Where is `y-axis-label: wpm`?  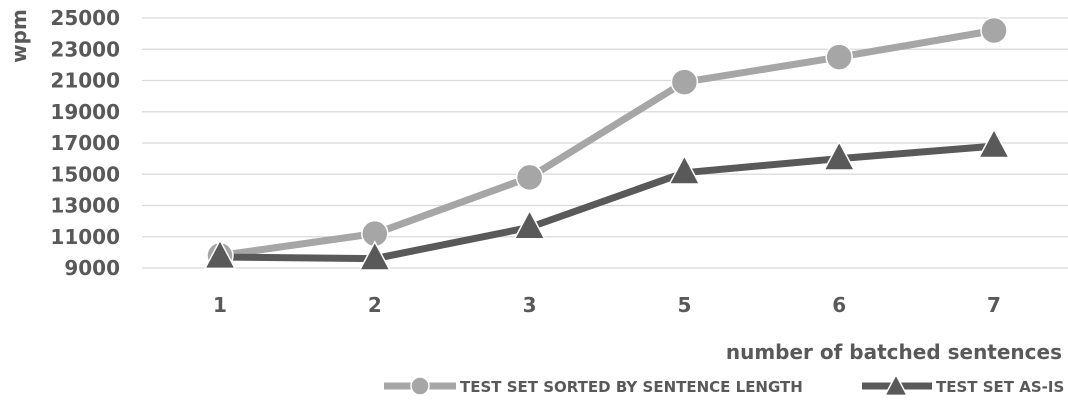
y-axis-label: wpm is located at coordinates (19, 36).